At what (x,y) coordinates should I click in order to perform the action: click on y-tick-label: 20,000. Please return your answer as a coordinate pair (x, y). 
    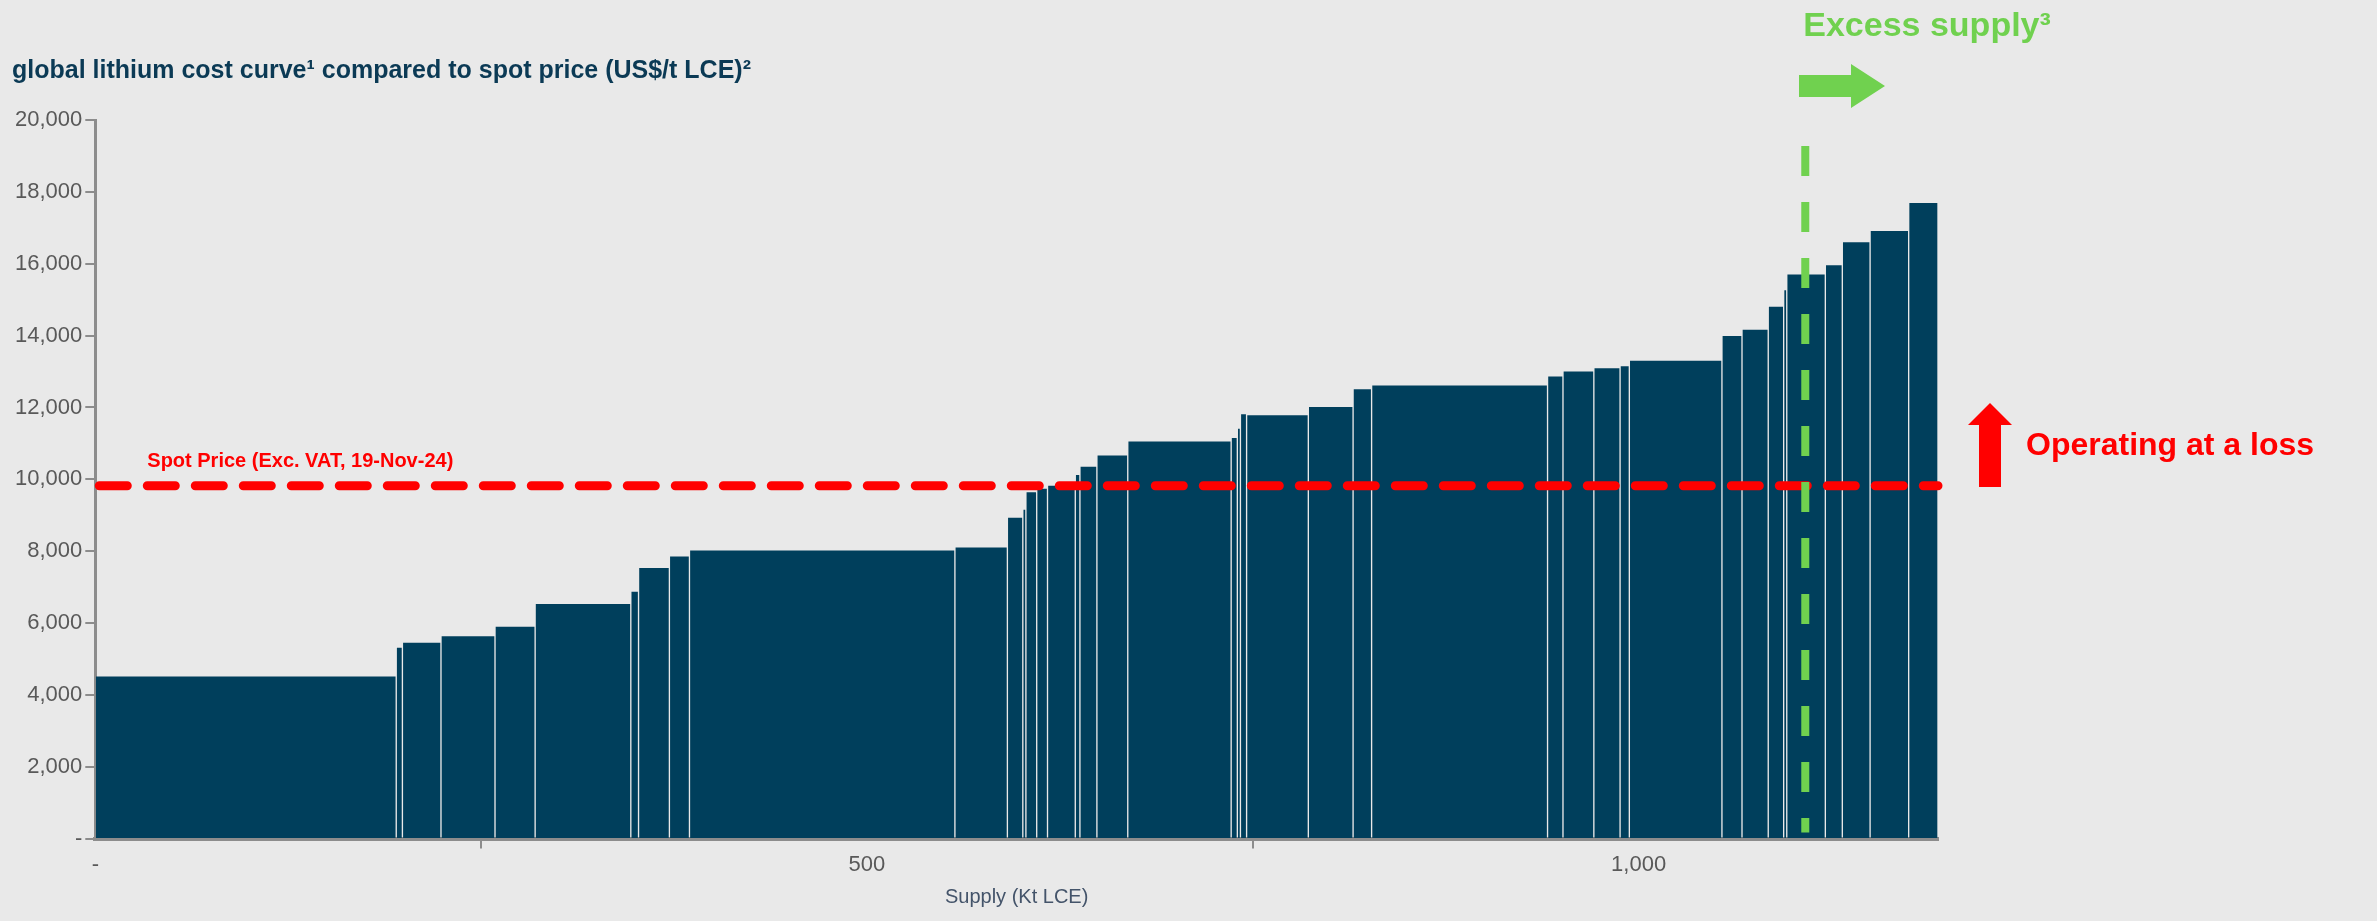
    Looking at the image, I should click on (48, 119).